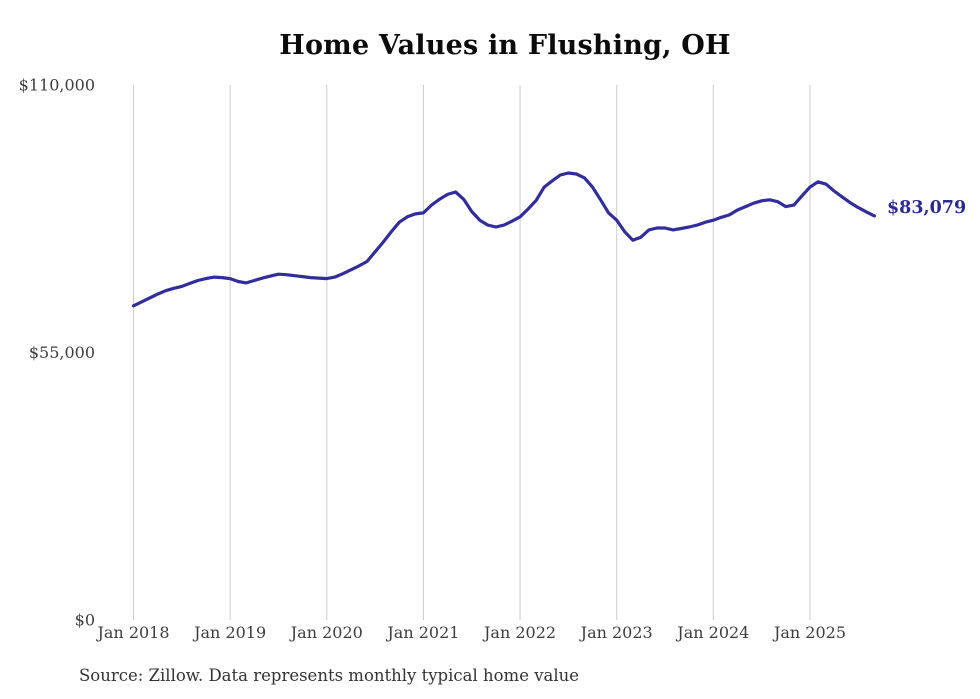  Describe the element at coordinates (616, 632) in the screenshot. I see `x-tick-label: Jan 2023` at that location.